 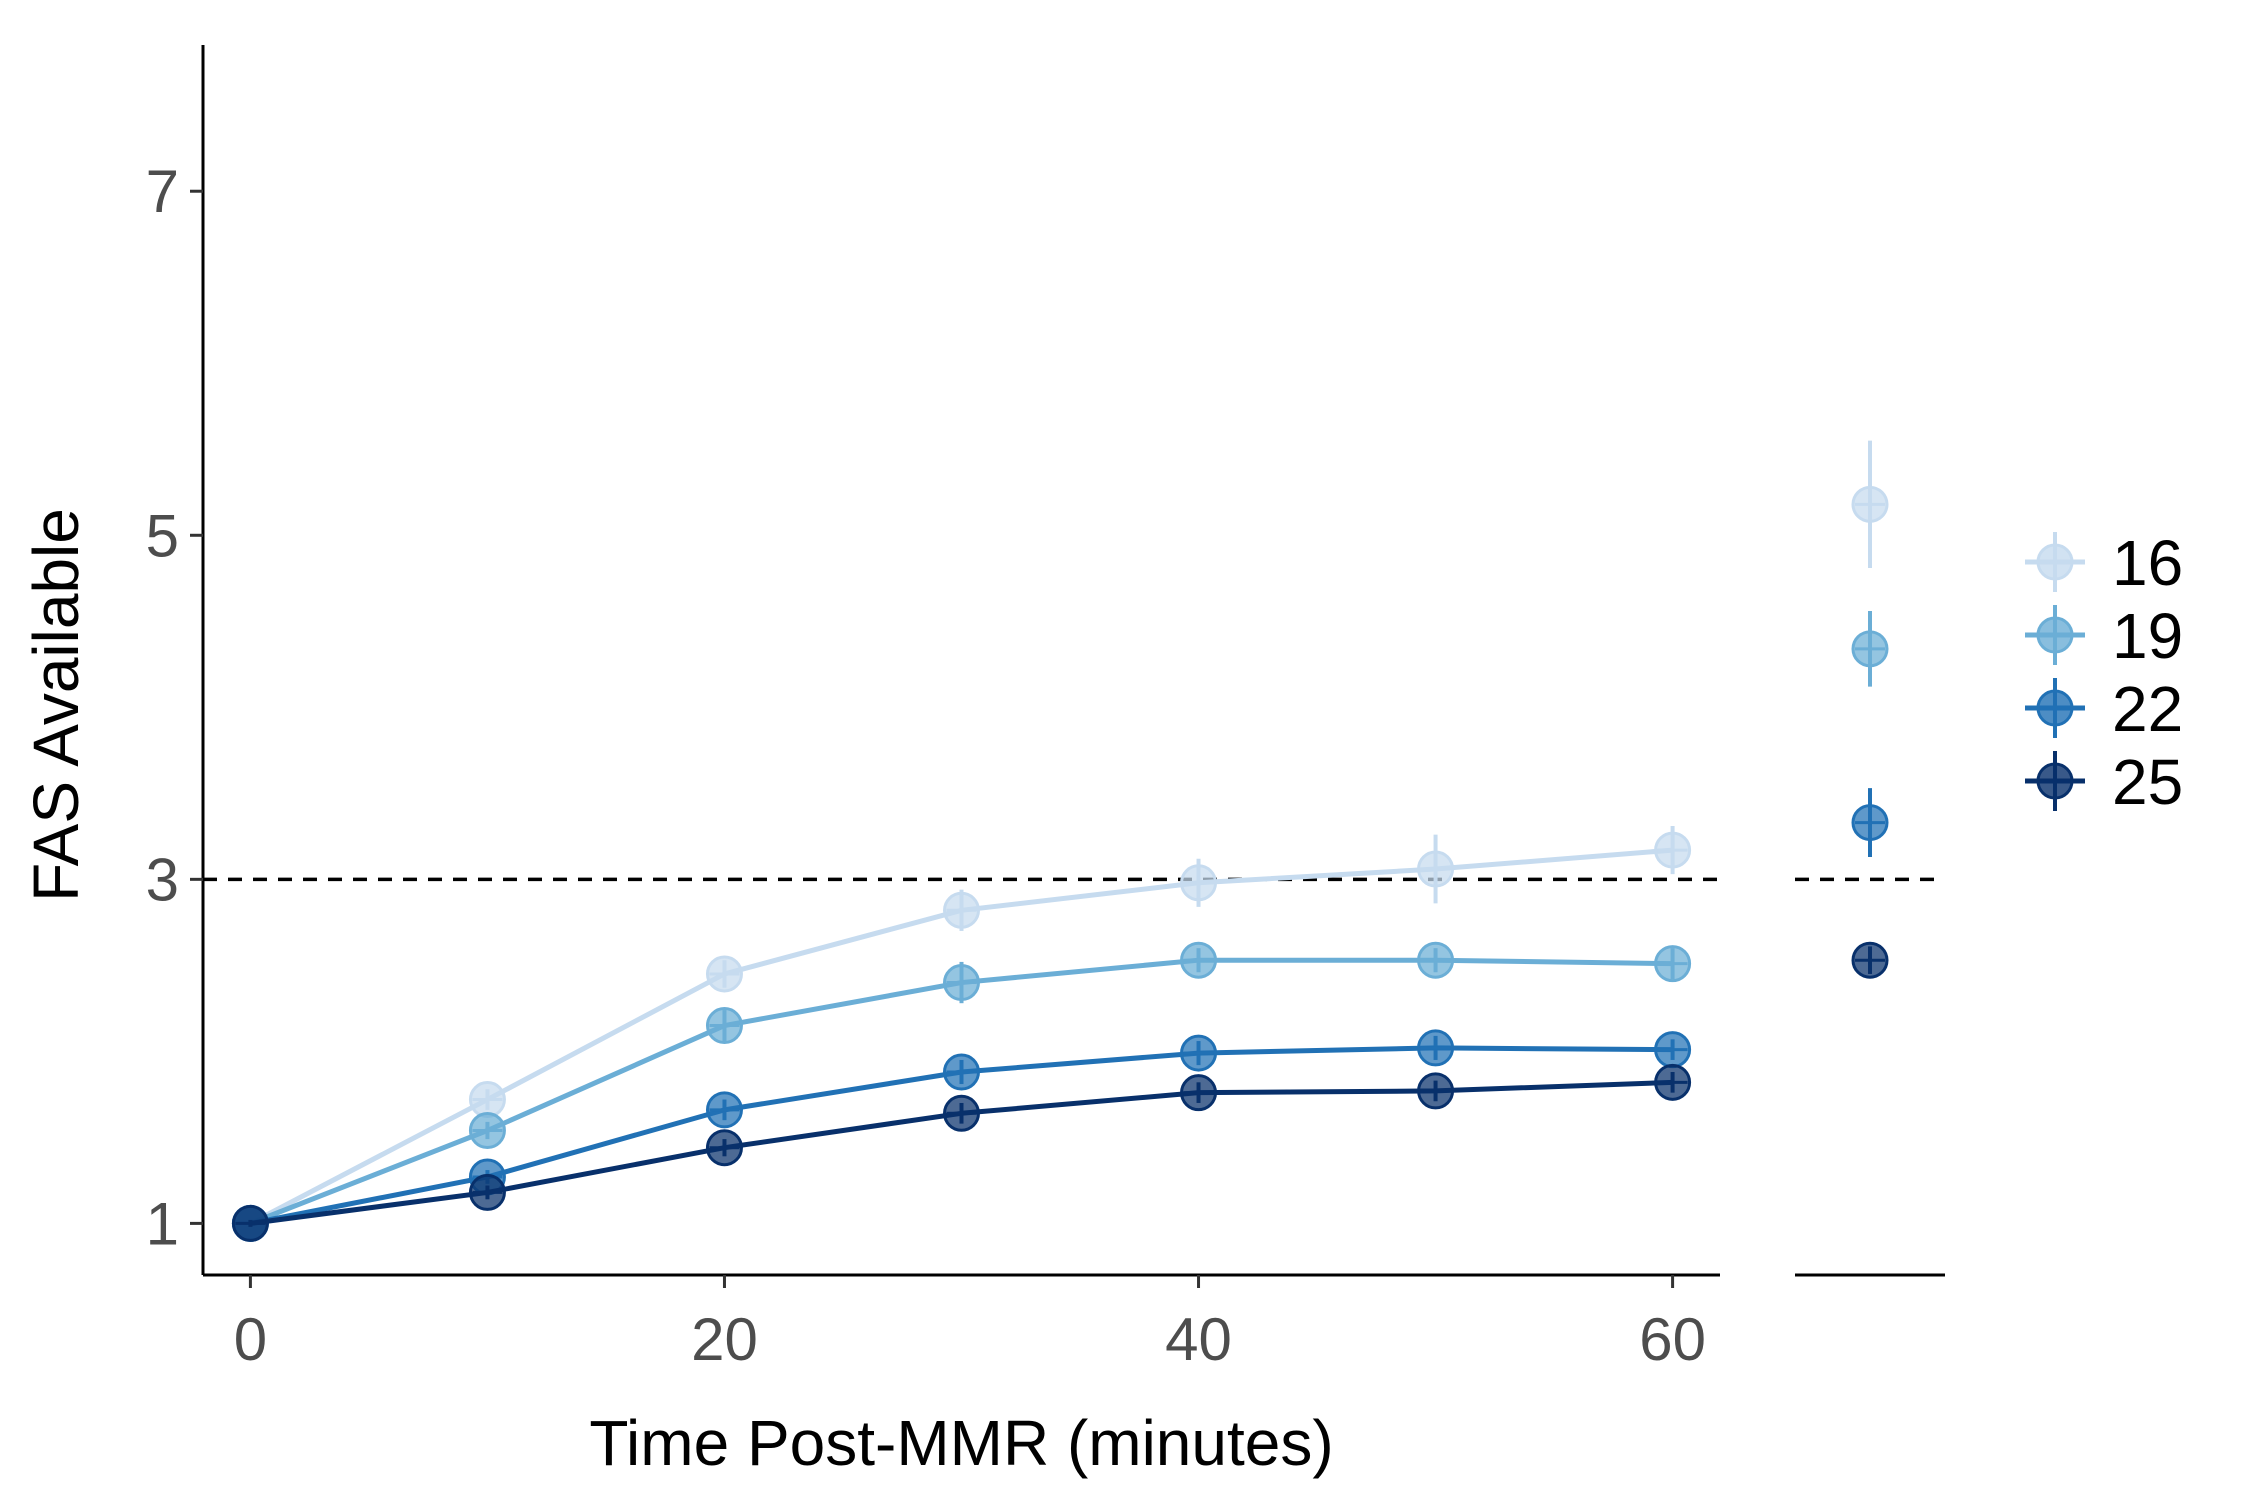 What do you see at coordinates (162, 191) in the screenshot?
I see `y-tick-label: 7` at bounding box center [162, 191].